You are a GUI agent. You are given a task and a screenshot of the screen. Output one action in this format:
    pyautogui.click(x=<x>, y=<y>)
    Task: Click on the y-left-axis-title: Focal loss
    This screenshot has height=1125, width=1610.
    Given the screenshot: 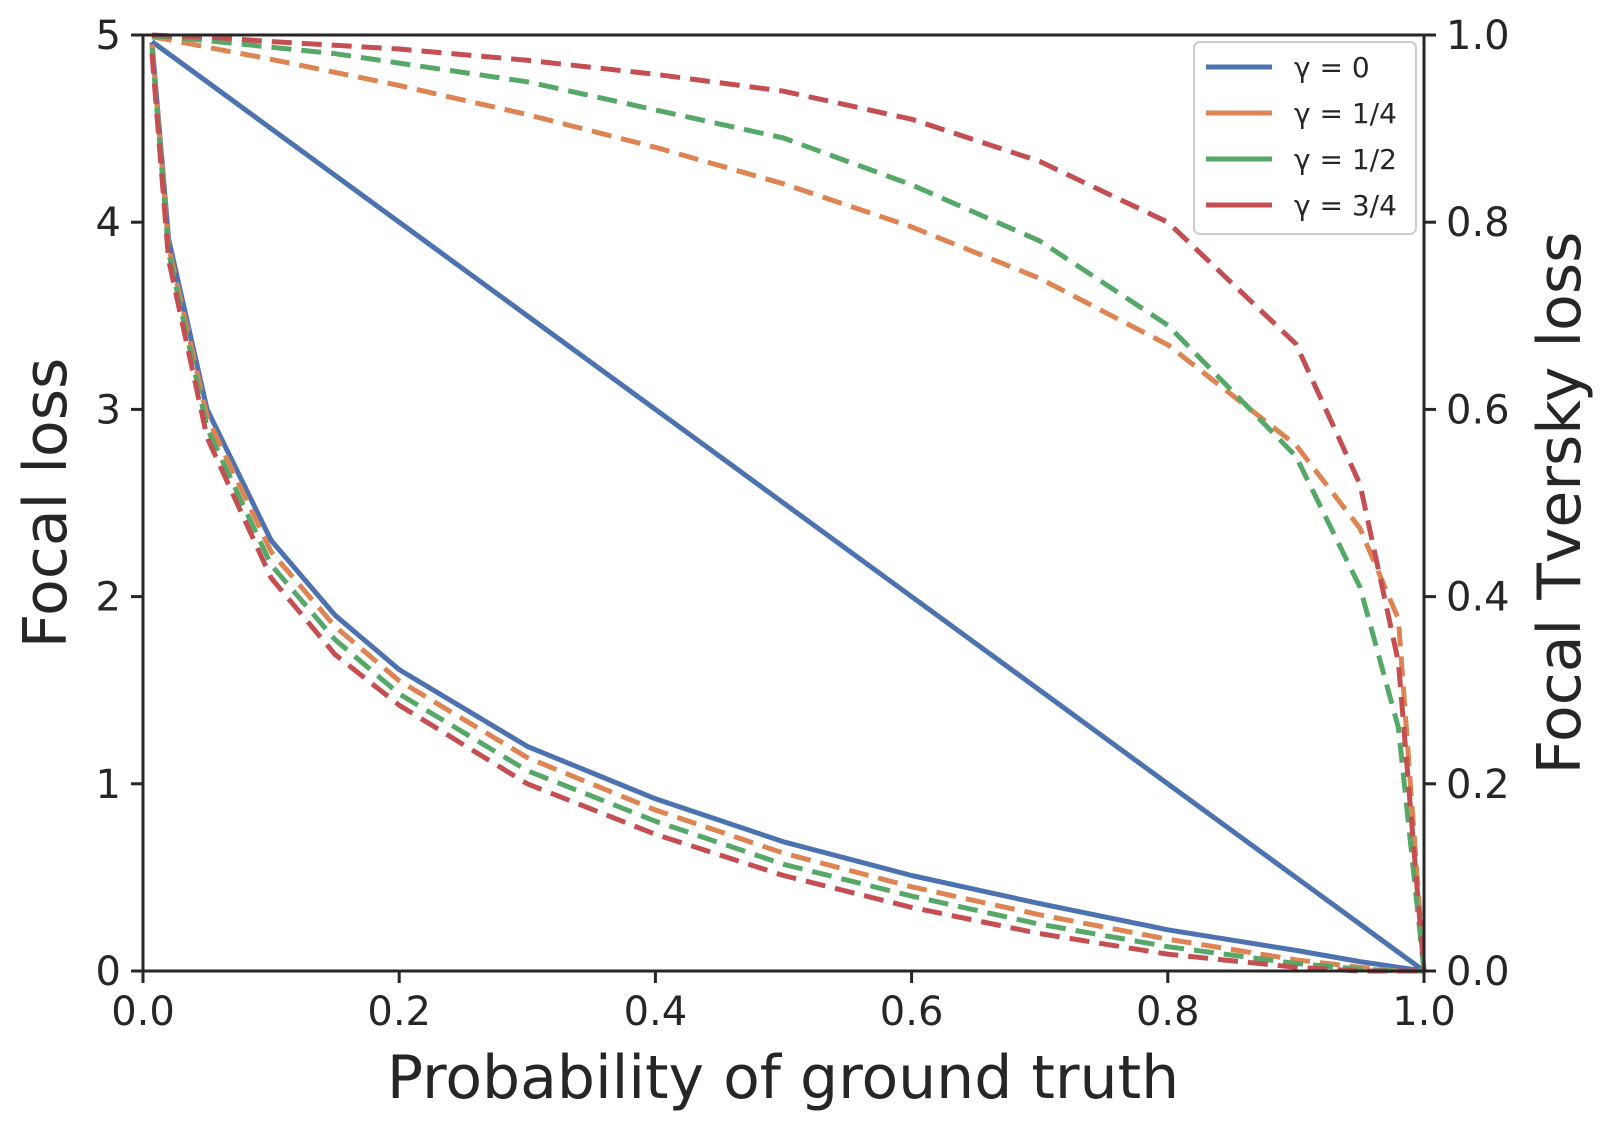 What is the action you would take?
    pyautogui.click(x=46, y=503)
    